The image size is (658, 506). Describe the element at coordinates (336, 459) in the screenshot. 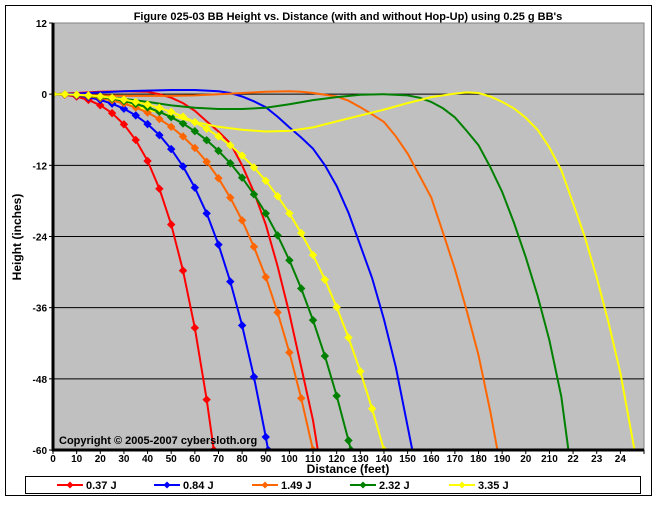

I see `x-tick-label: 120` at that location.